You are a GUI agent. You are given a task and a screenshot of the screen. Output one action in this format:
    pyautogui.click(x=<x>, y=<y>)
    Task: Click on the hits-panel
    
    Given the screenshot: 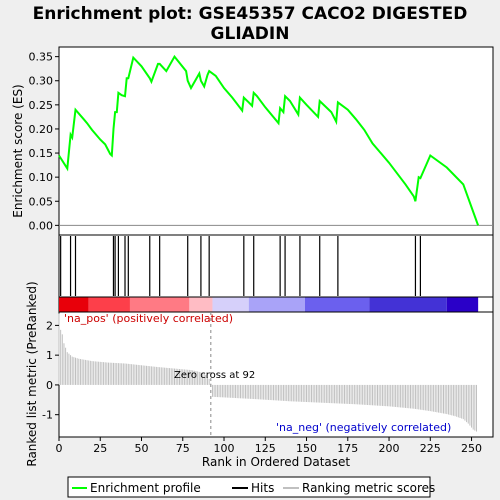 What is the action you would take?
    pyautogui.click(x=276, y=266)
    